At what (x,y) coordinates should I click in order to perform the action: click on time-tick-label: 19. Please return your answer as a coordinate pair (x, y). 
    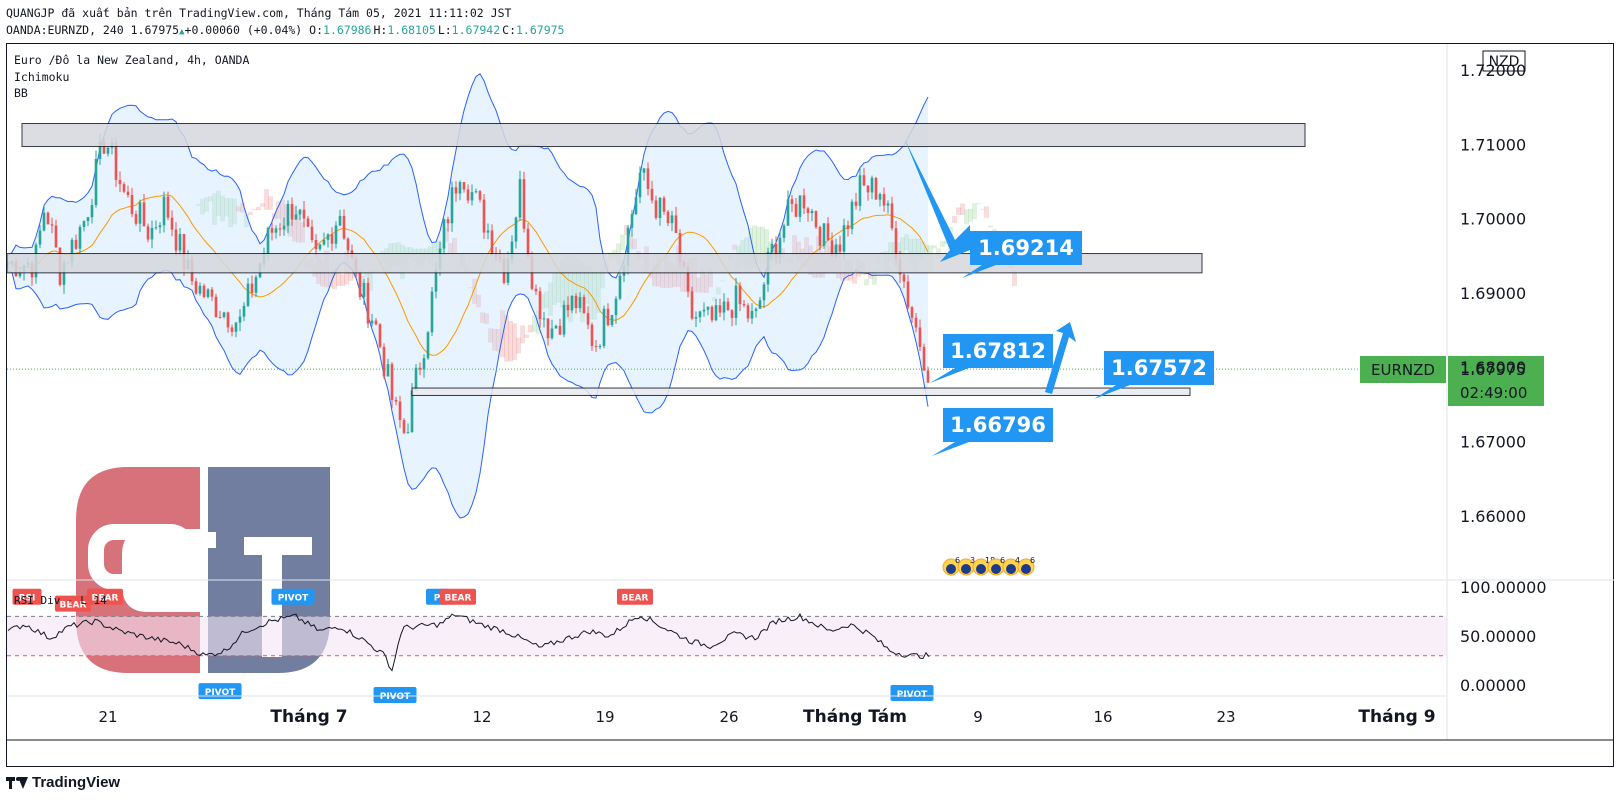
    Looking at the image, I should click on (604, 717).